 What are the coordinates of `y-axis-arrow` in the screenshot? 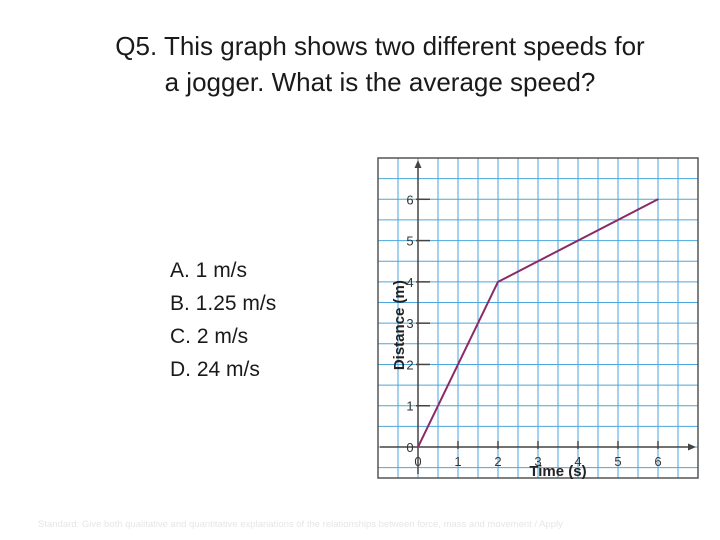 It's located at (418, 164).